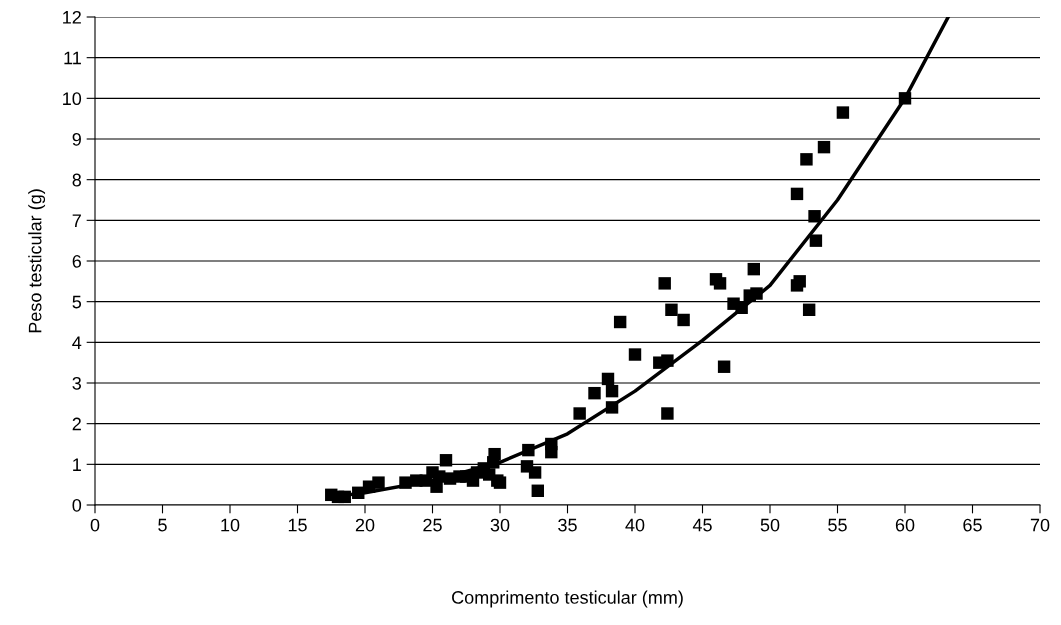 The height and width of the screenshot is (625, 1061). Describe the element at coordinates (72, 58) in the screenshot. I see `y-tick-label: 11` at that location.